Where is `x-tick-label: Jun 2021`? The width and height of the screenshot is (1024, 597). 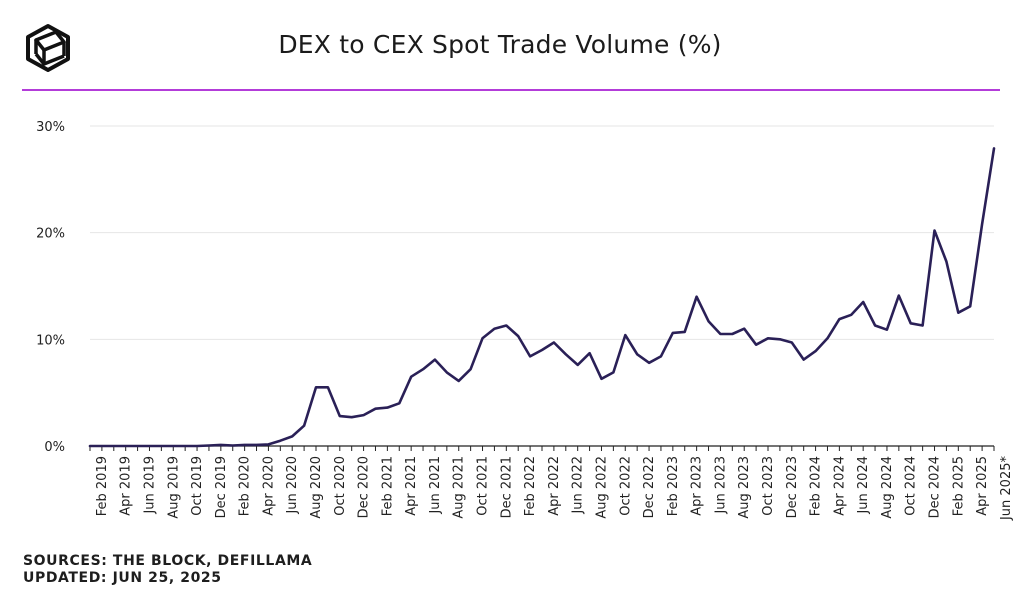
x-tick-label: Jun 2021 is located at coordinates (435, 485).